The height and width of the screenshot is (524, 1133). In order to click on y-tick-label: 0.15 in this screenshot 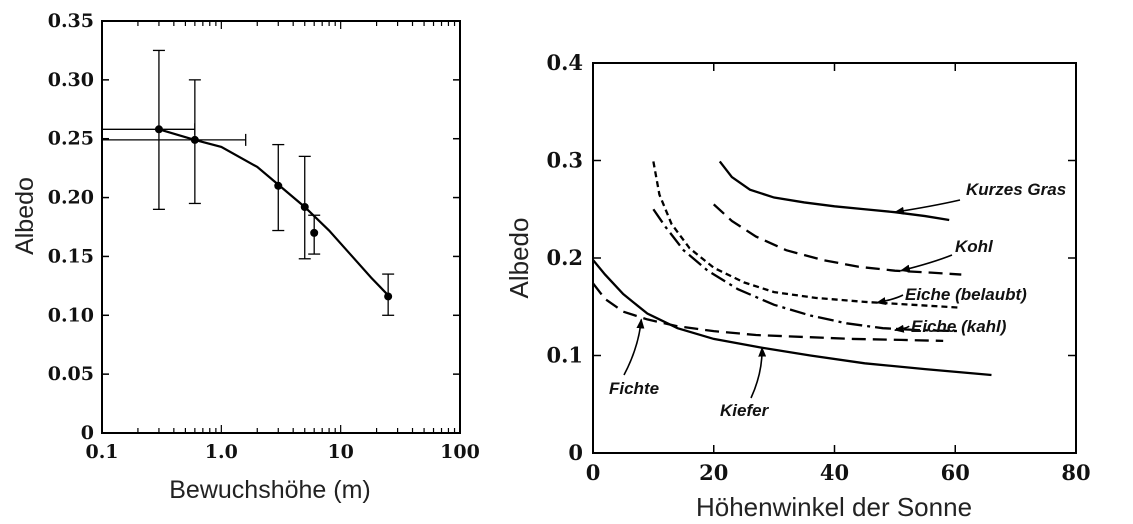, I will do `click(71, 256)`.